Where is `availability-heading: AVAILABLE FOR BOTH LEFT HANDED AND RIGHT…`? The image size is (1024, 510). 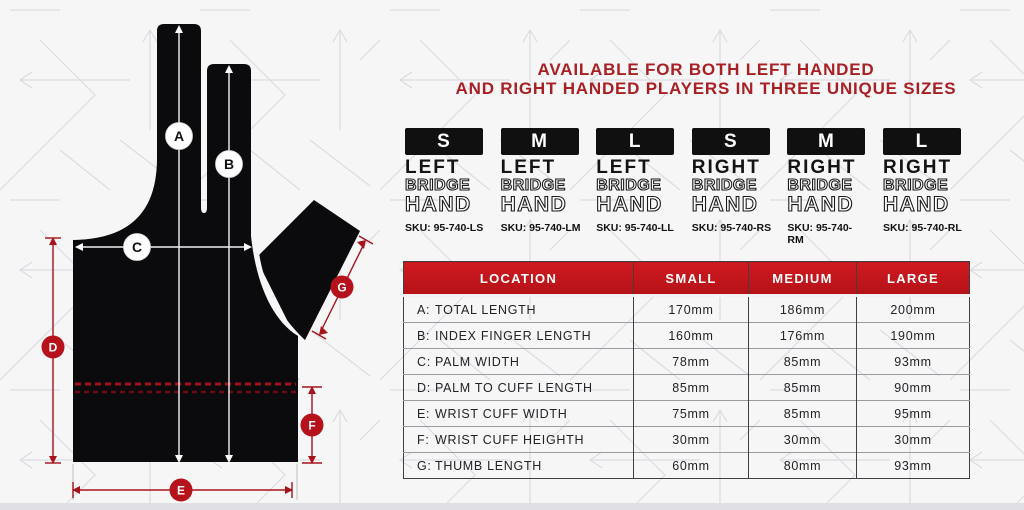 availability-heading: AVAILABLE FOR BOTH LEFT HANDED AND RIGHT… is located at coordinates (706, 79).